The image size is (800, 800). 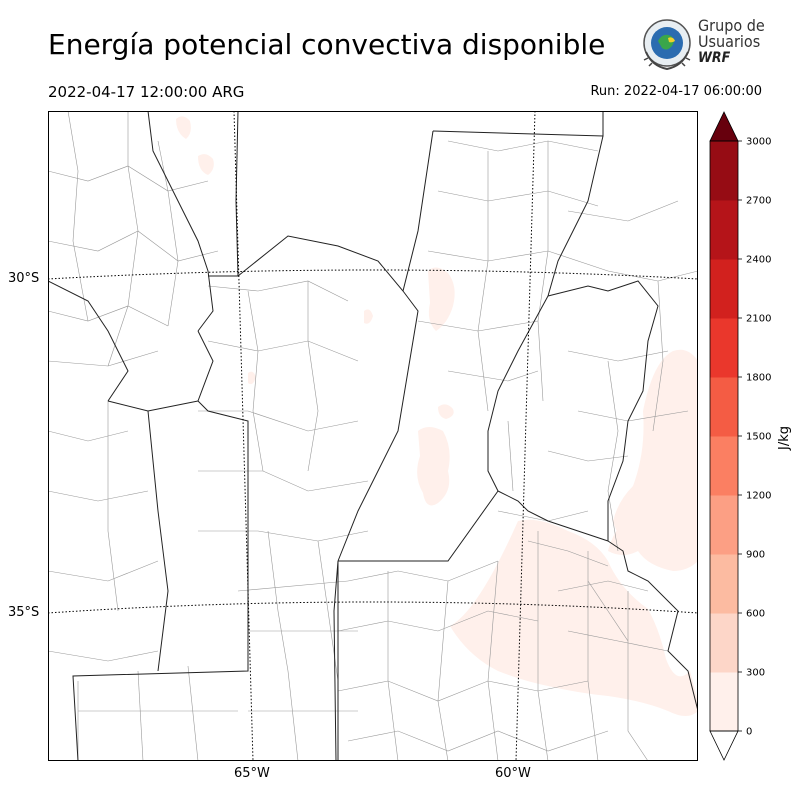 I want to click on colorbar-tick-label: 2100, so click(x=758, y=319).